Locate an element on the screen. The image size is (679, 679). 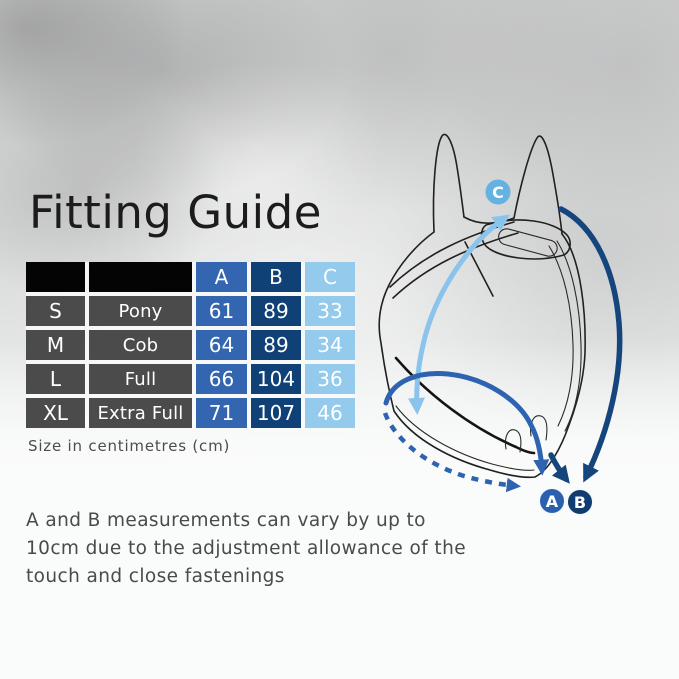
table-cell-a: 64 is located at coordinates (221, 345).